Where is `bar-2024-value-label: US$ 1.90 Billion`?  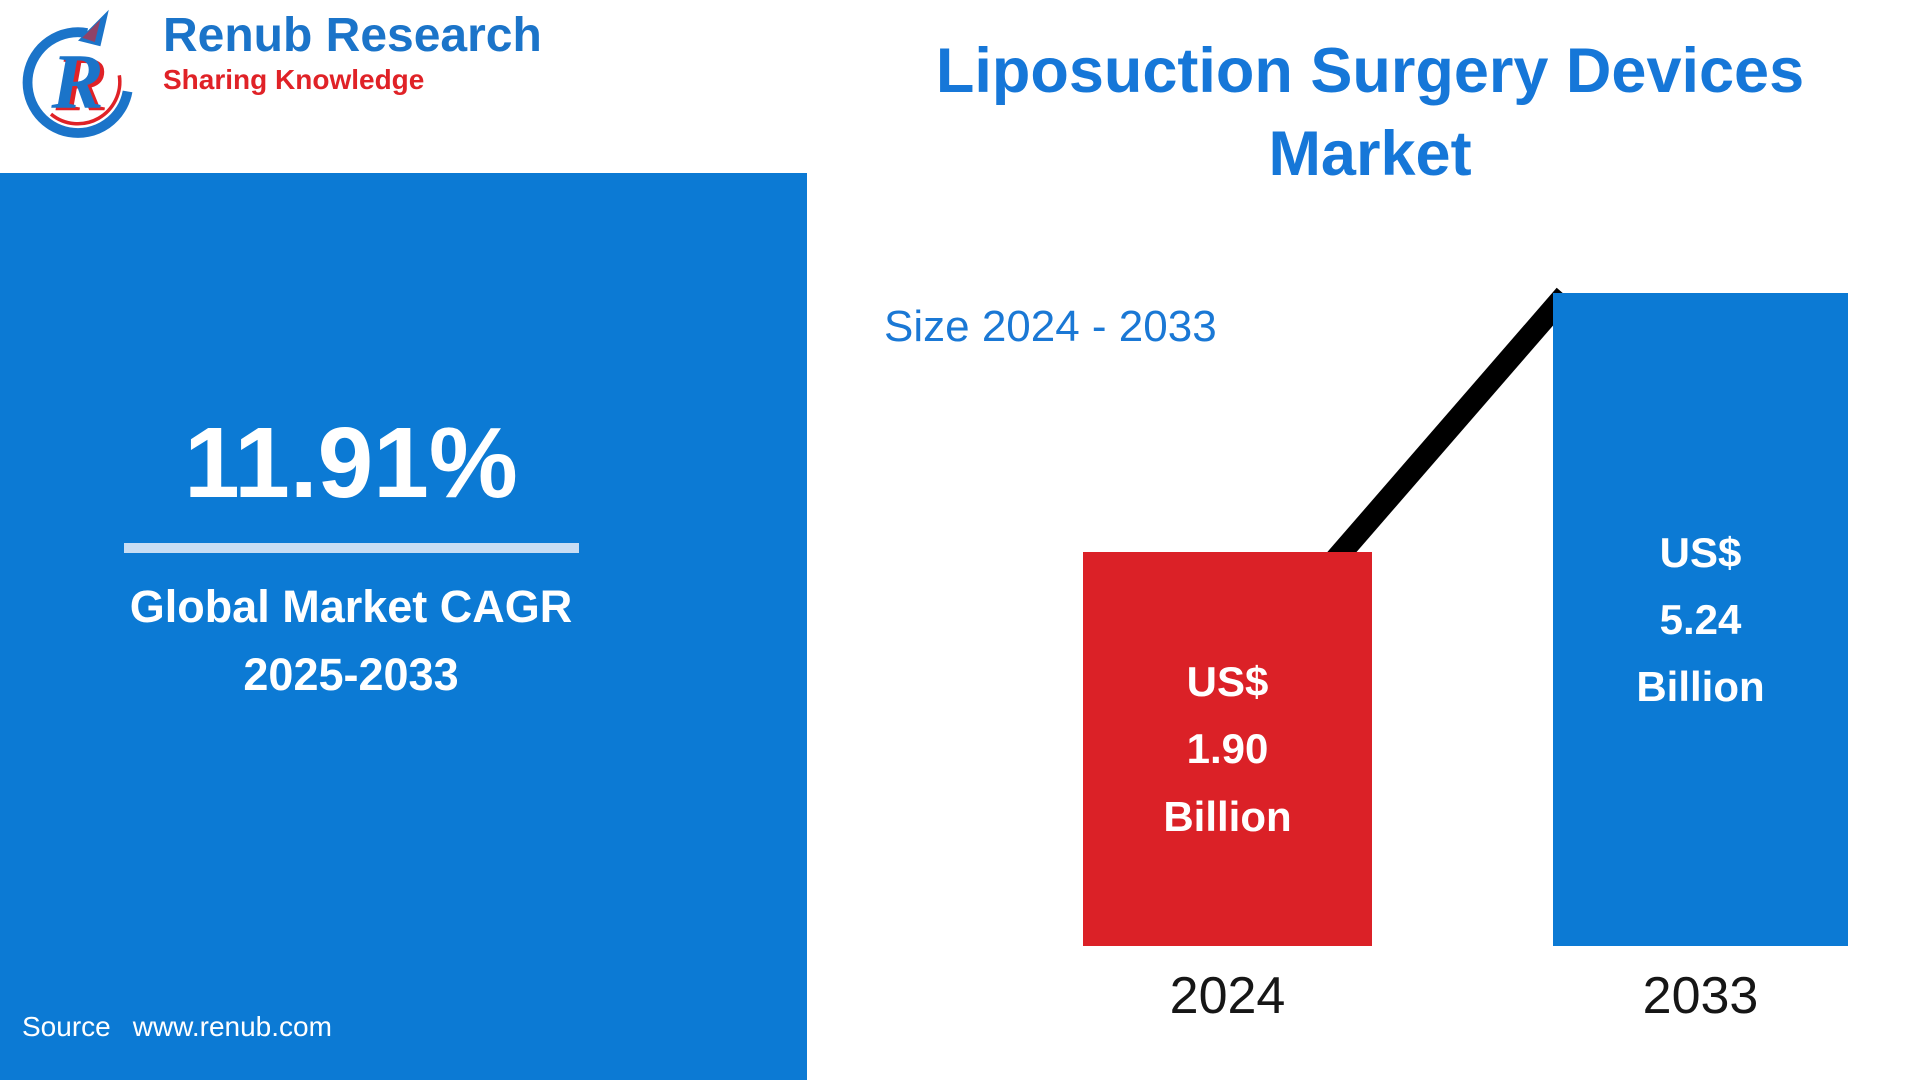 bar-2024-value-label: US$ 1.90 Billion is located at coordinates (1227, 749).